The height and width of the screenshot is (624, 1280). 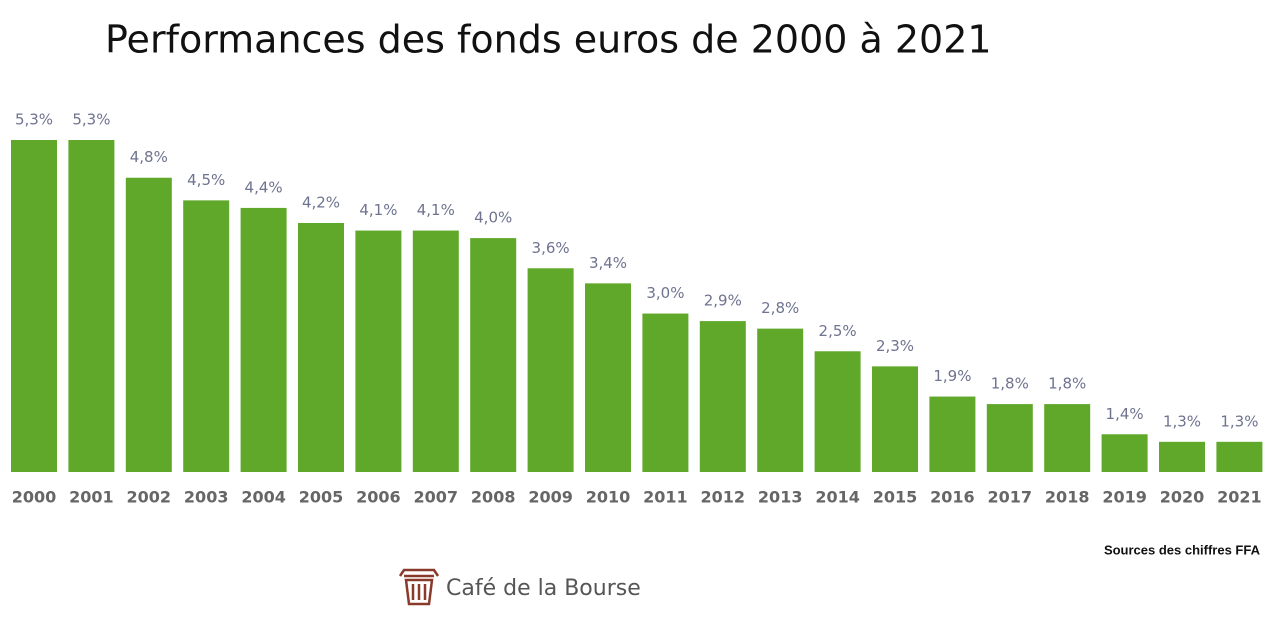 What do you see at coordinates (1124, 497) in the screenshot?
I see `x-tick-label: 2019` at bounding box center [1124, 497].